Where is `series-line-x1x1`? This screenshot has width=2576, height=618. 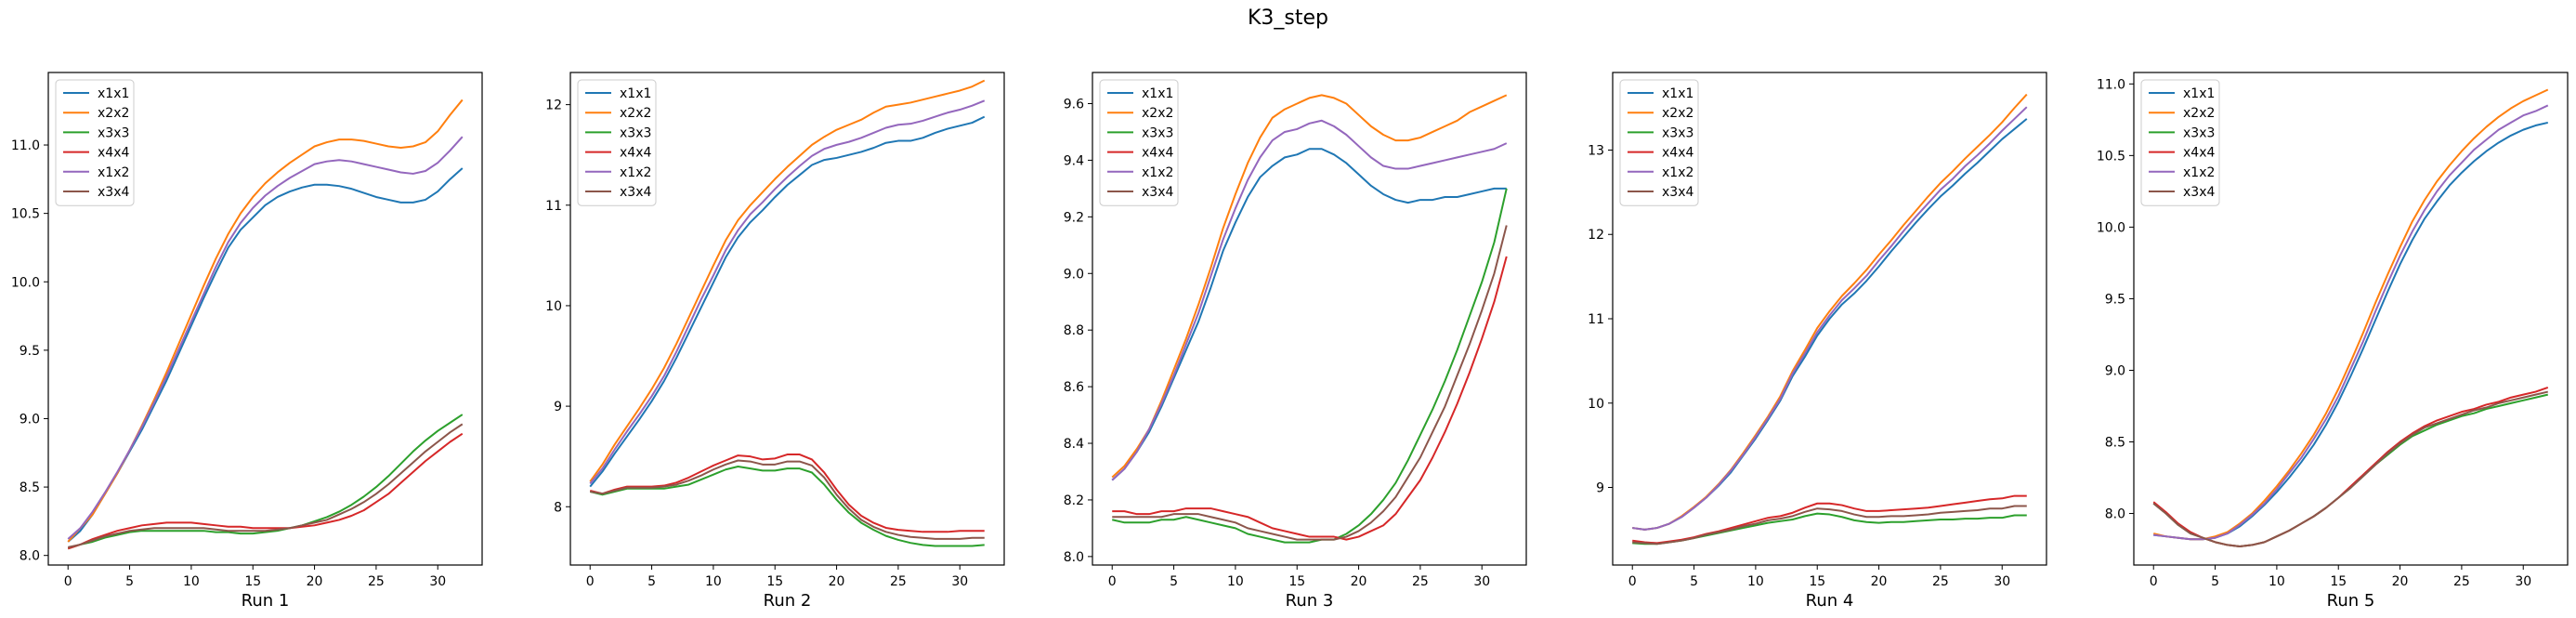
series-line-x1x1 is located at coordinates (788, 301).